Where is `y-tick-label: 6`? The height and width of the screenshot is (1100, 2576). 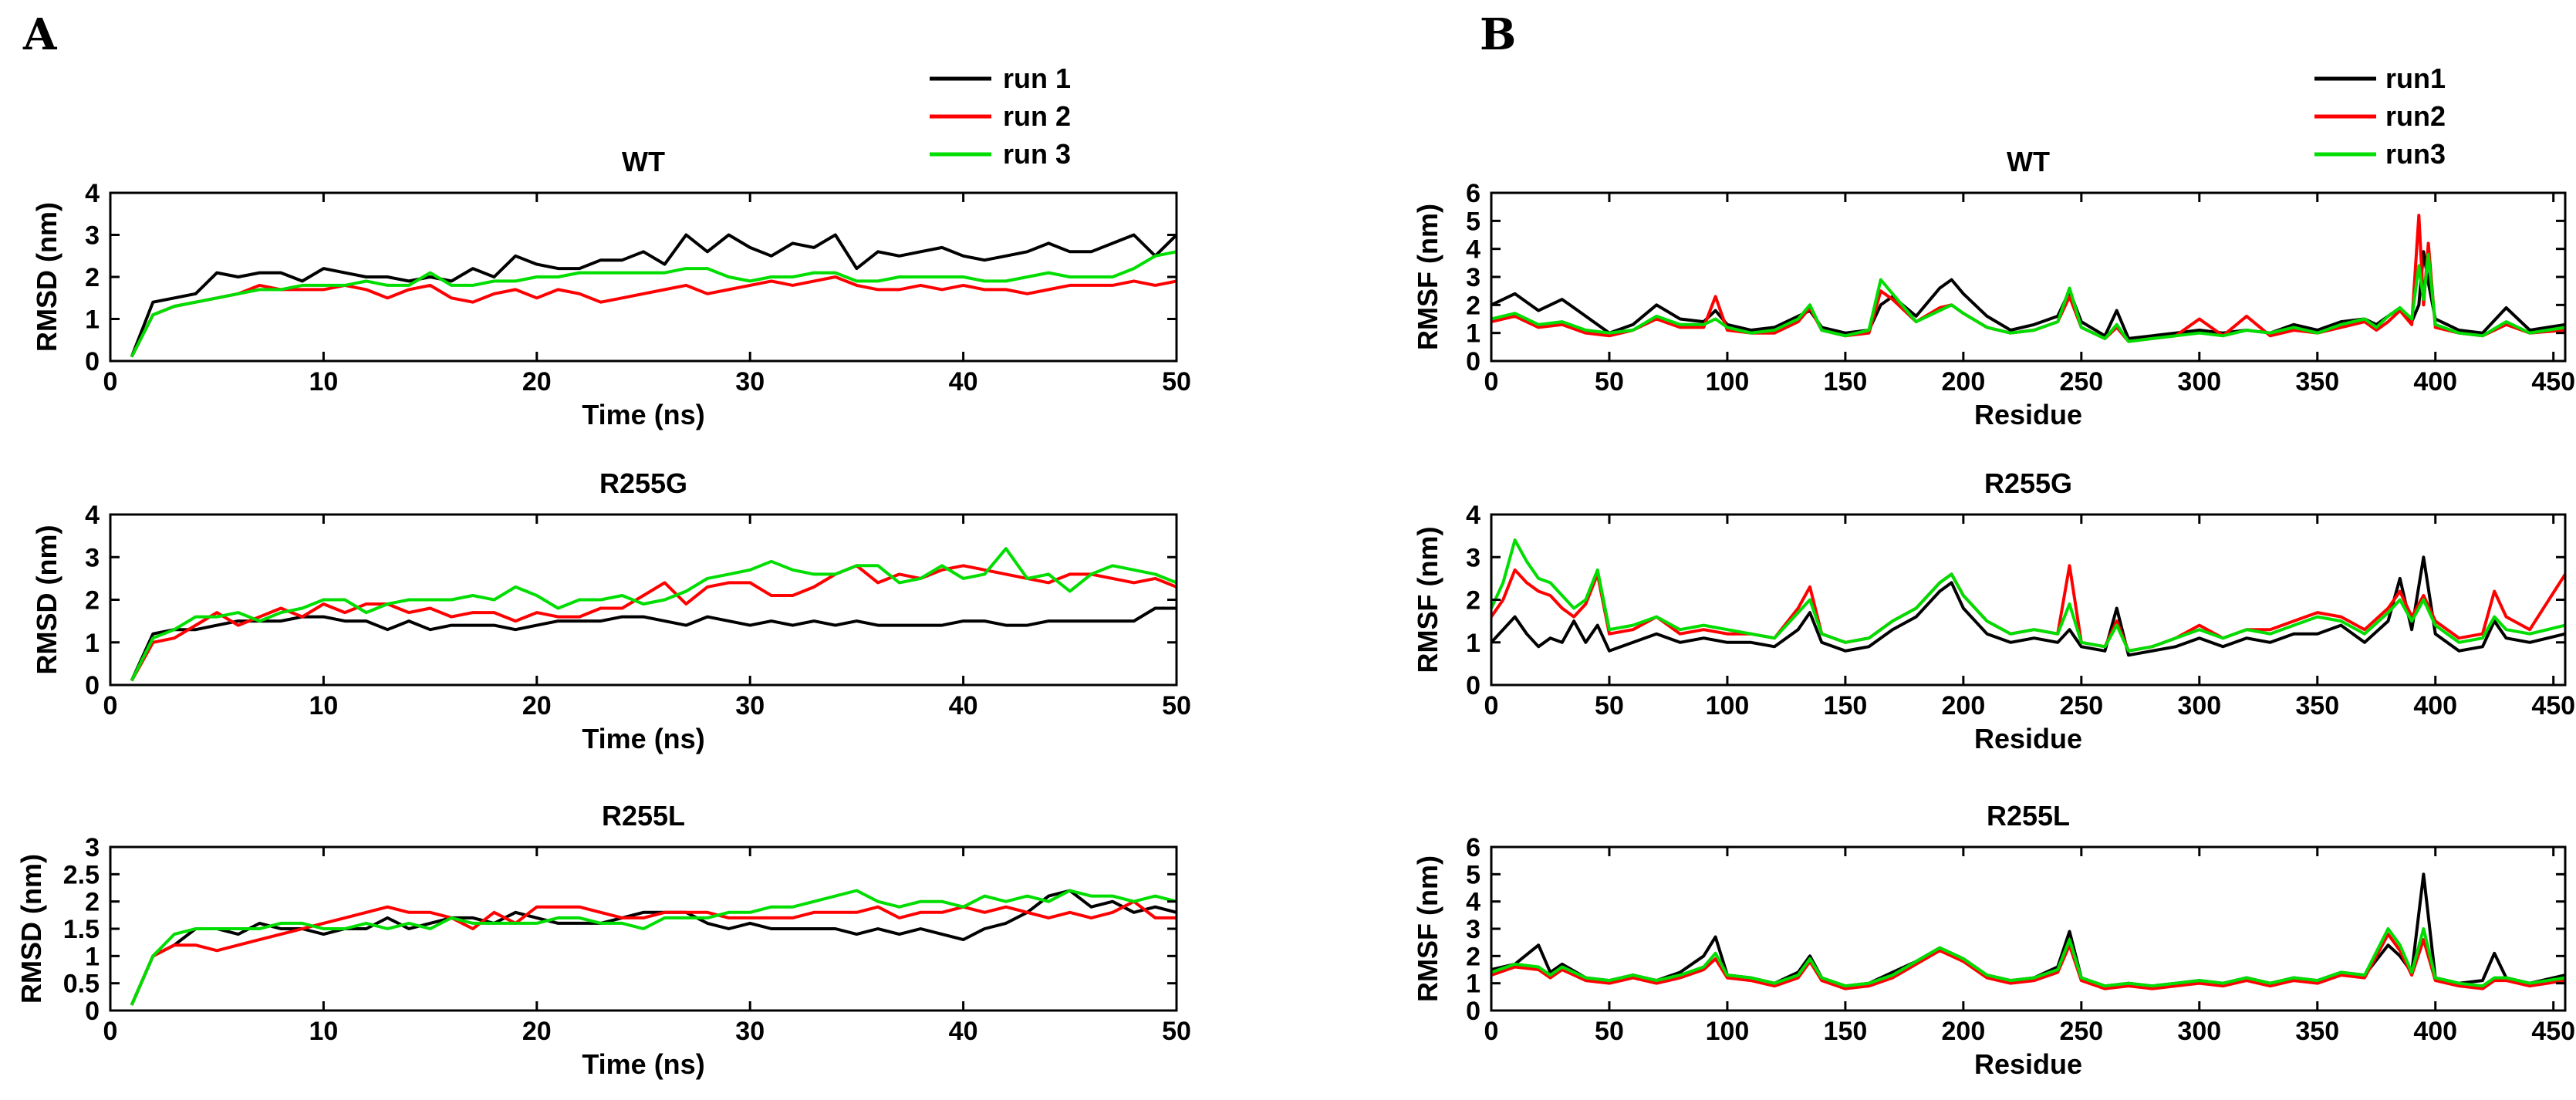
y-tick-label: 6 is located at coordinates (1473, 848).